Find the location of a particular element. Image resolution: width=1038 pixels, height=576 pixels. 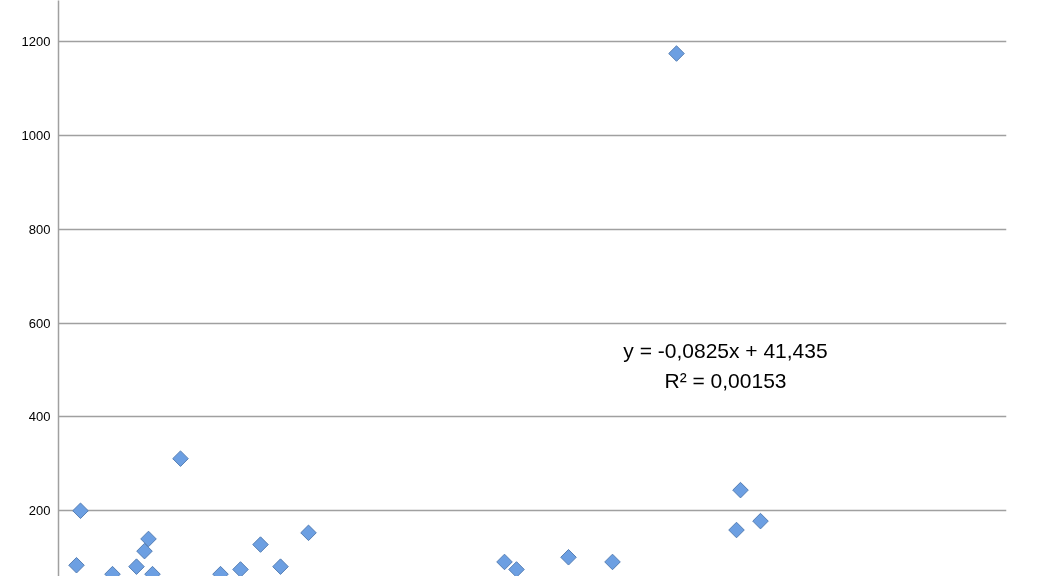

y-tick-label: 400 is located at coordinates (39, 417).